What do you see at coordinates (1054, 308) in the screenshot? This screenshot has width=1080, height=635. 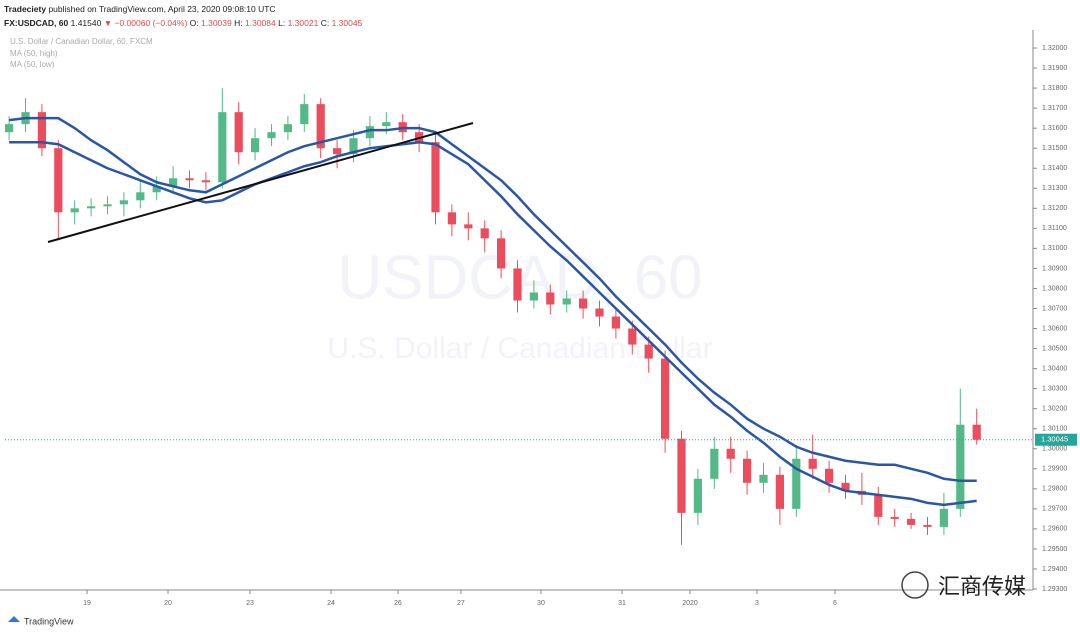 I see `y-tick-label: 1.30700` at bounding box center [1054, 308].